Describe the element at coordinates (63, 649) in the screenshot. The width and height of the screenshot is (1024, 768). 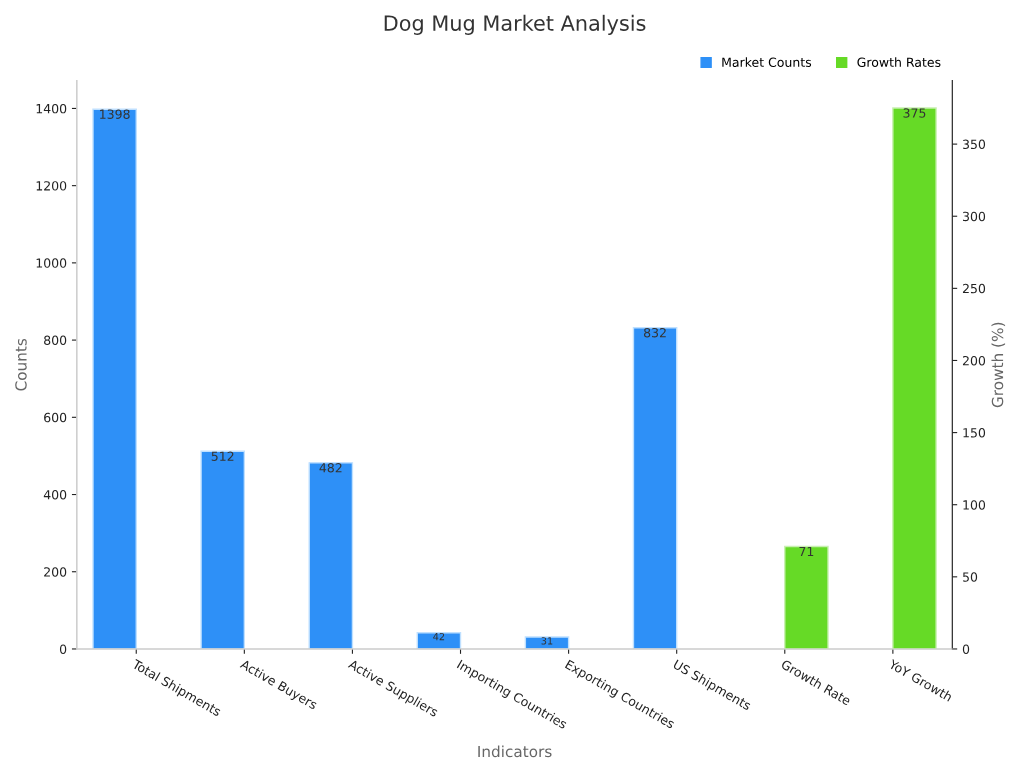
I see `y-tick-label: 0` at that location.